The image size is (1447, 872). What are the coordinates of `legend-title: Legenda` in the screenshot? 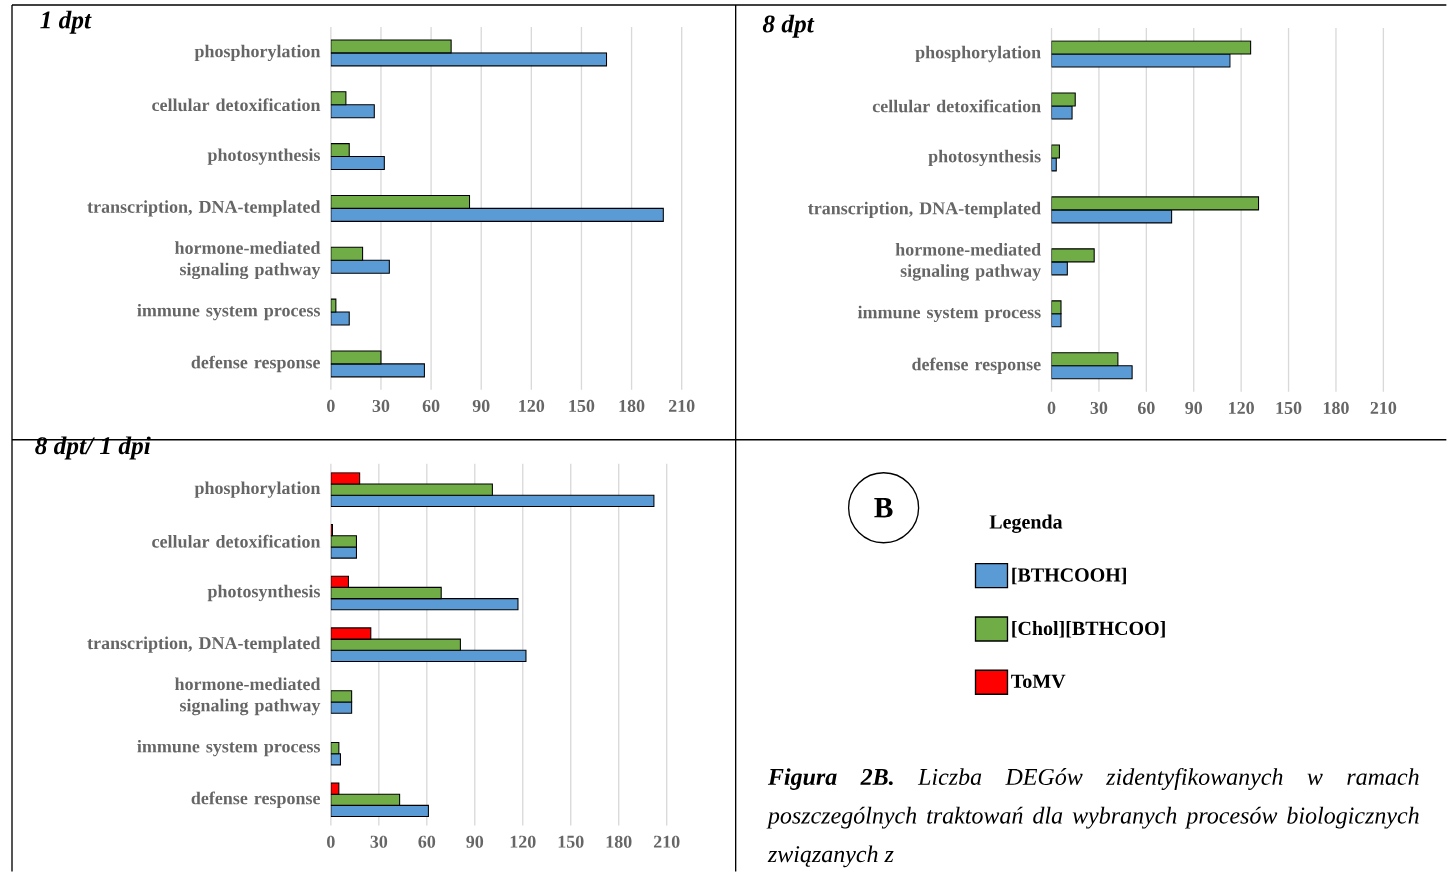 It's located at (1026, 523).